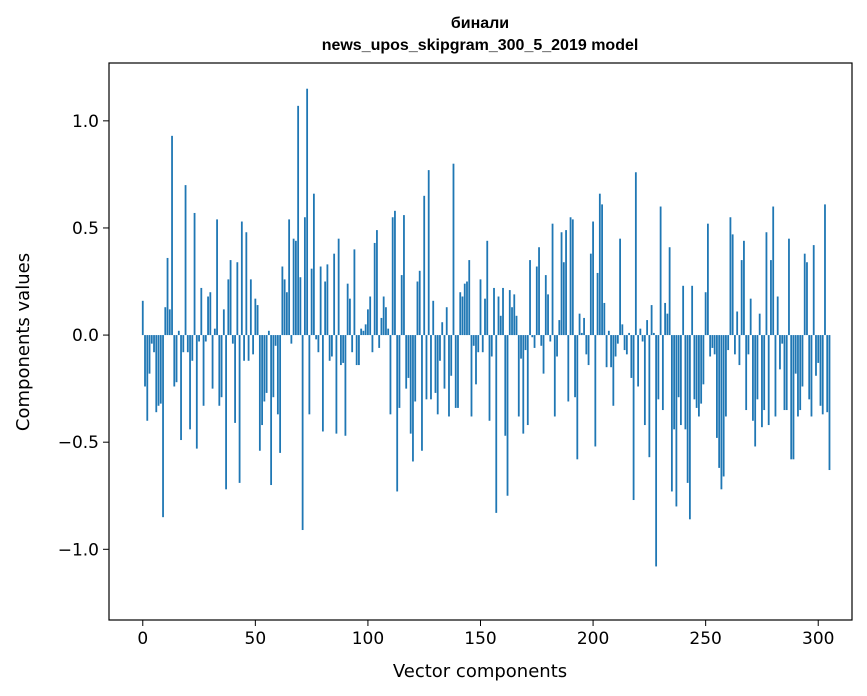 The image size is (867, 696). I want to click on x-axis: 0 50 100 150 200 250 300, so click(485, 634).